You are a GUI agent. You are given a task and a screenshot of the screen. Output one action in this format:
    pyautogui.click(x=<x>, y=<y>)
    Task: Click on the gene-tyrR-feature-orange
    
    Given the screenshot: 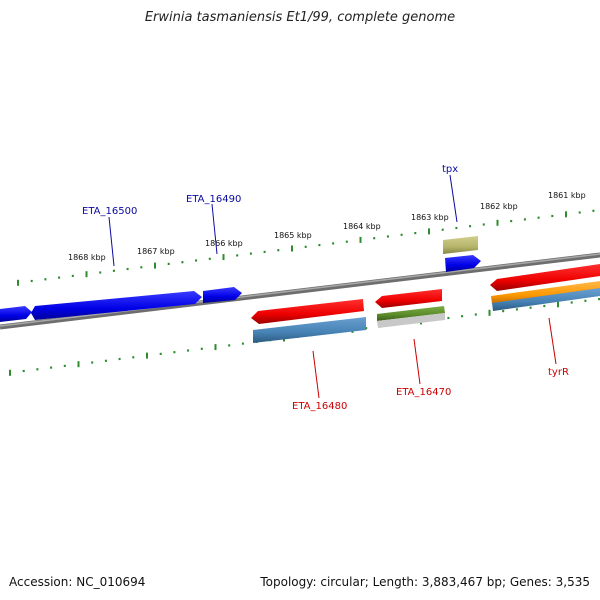 What is the action you would take?
    pyautogui.click(x=545, y=292)
    